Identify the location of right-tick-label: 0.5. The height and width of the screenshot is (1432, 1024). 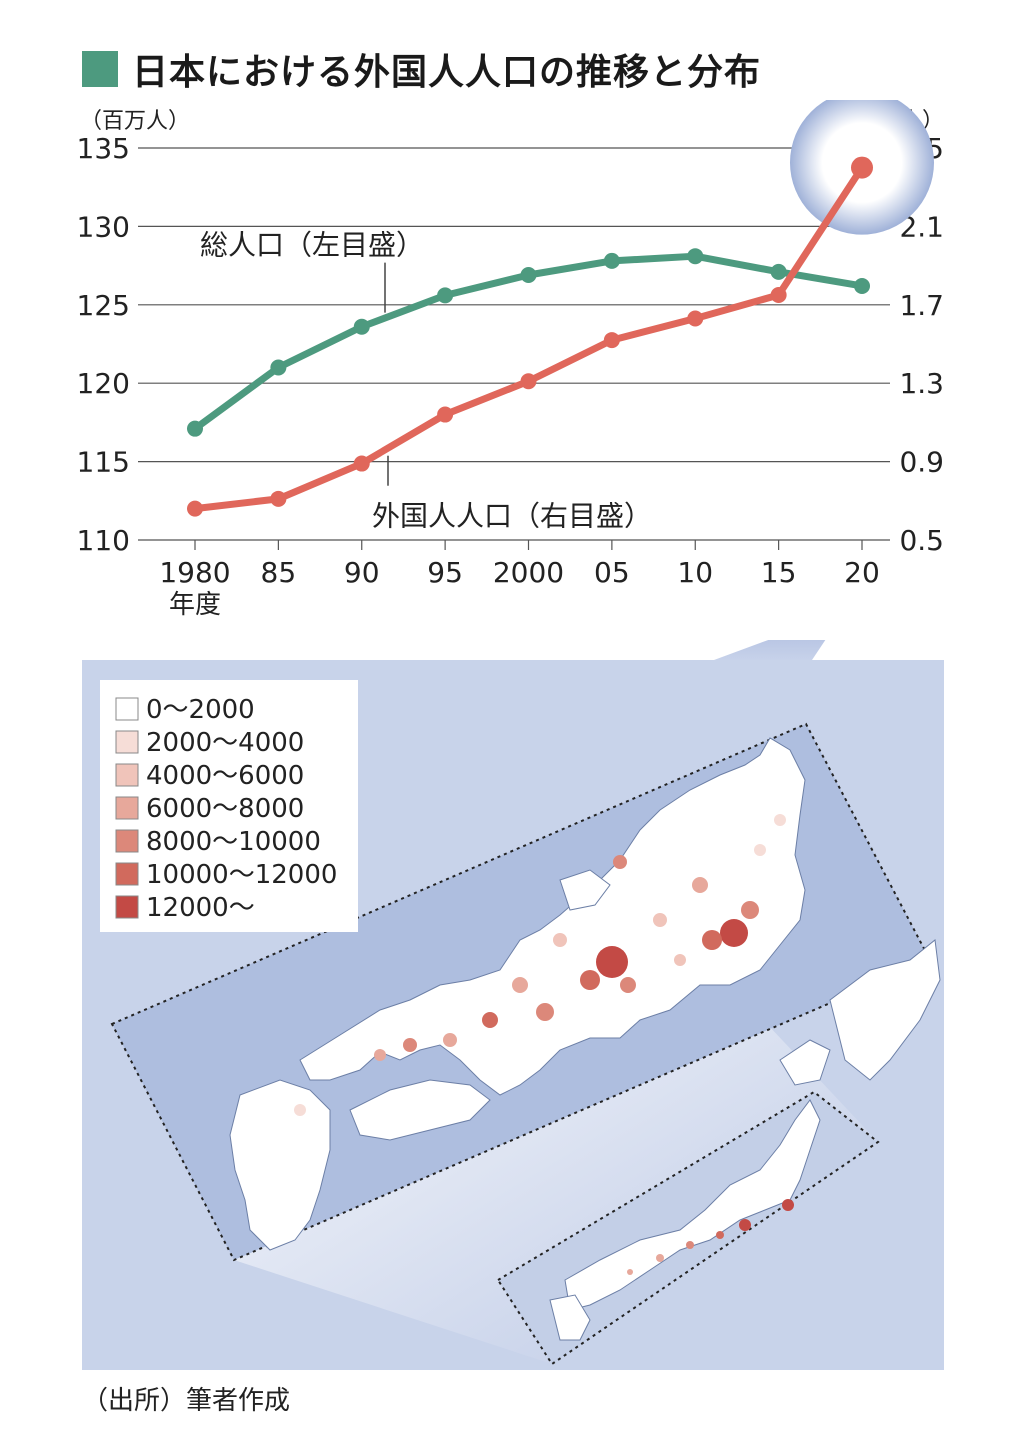
(921, 540).